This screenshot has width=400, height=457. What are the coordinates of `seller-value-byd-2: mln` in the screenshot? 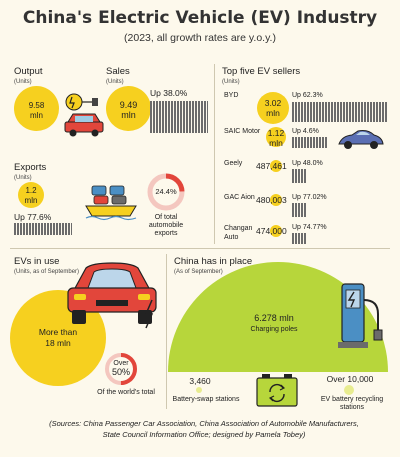 It's located at (273, 113).